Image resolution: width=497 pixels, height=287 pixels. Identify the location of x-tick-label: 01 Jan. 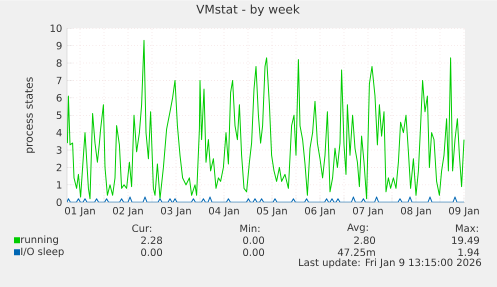
(80, 211).